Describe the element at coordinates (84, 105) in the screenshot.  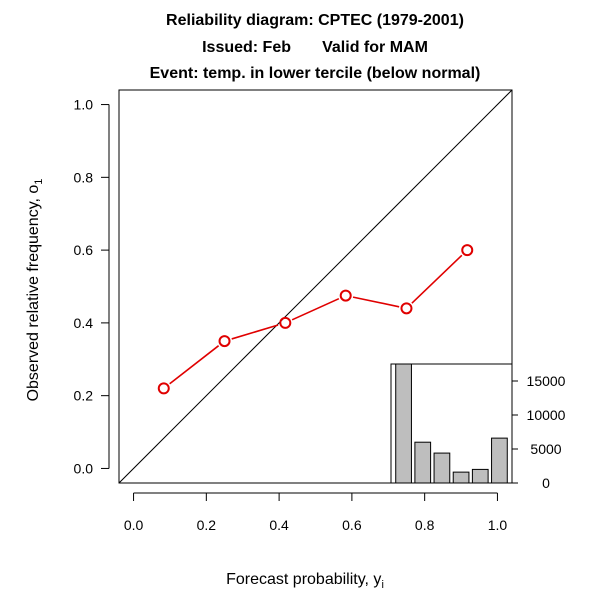
I see `y-tick-label: 1.0` at that location.